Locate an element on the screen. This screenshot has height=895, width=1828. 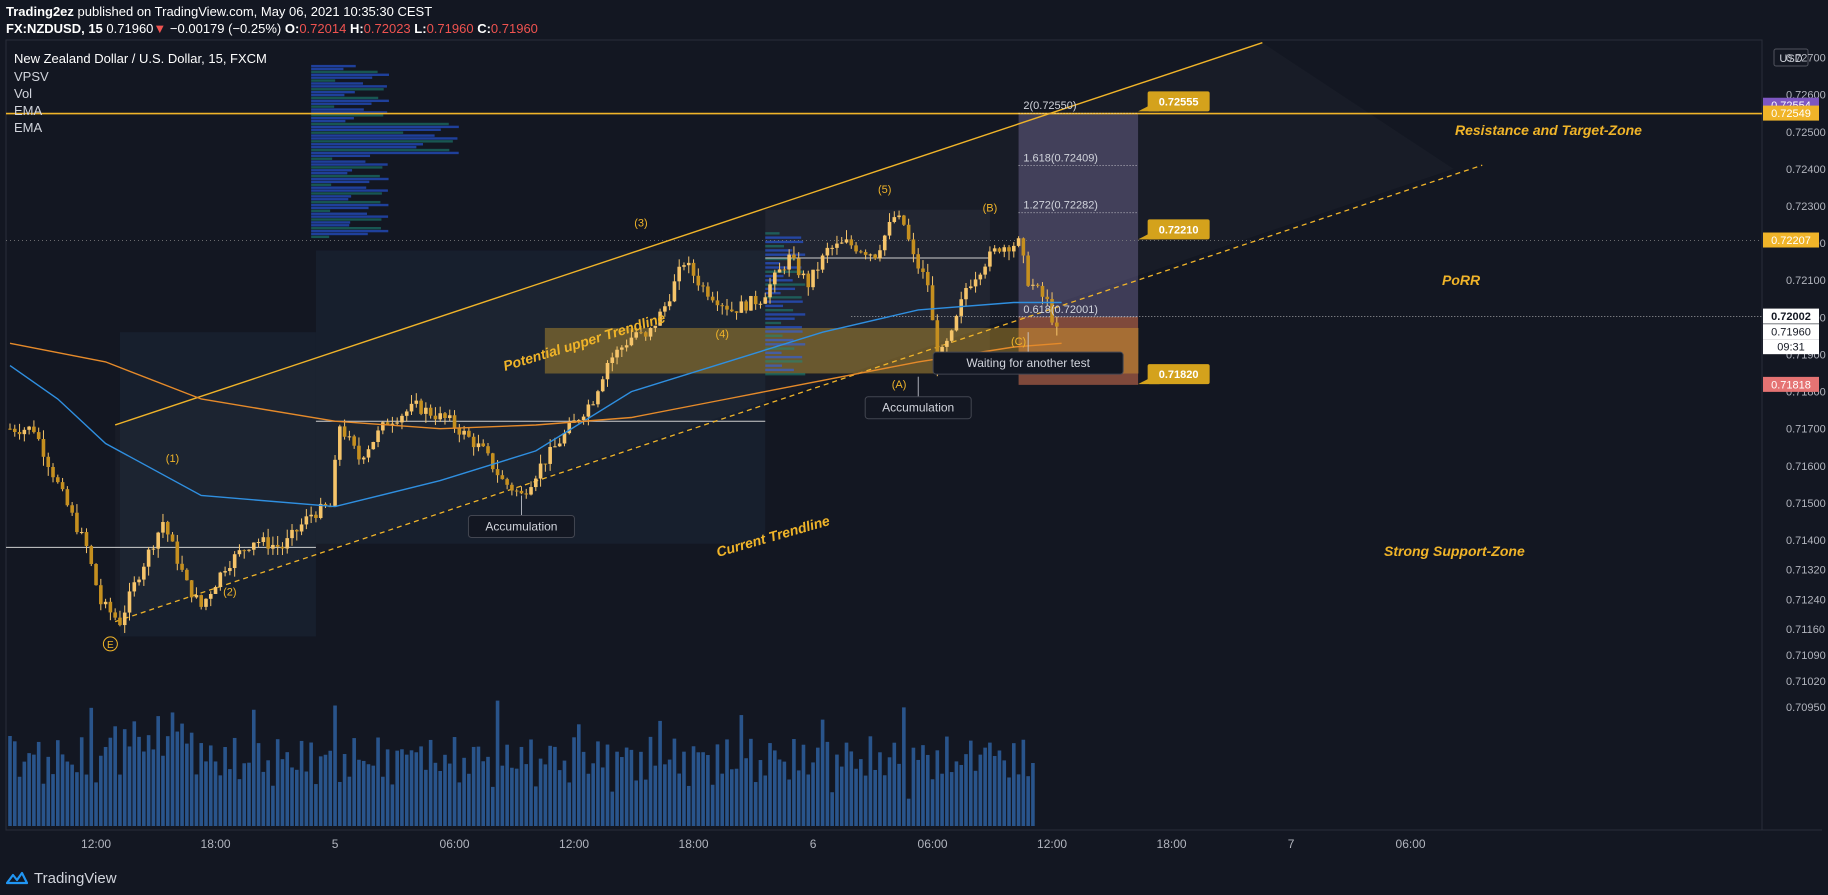
price-badge is located at coordinates (1791, 332).